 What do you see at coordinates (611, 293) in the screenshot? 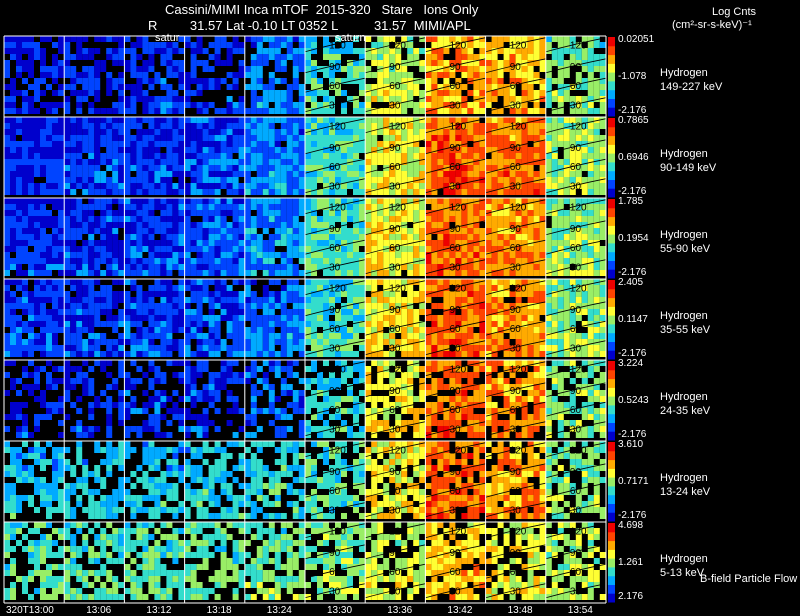
I see `colorbar-segment` at bounding box center [611, 293].